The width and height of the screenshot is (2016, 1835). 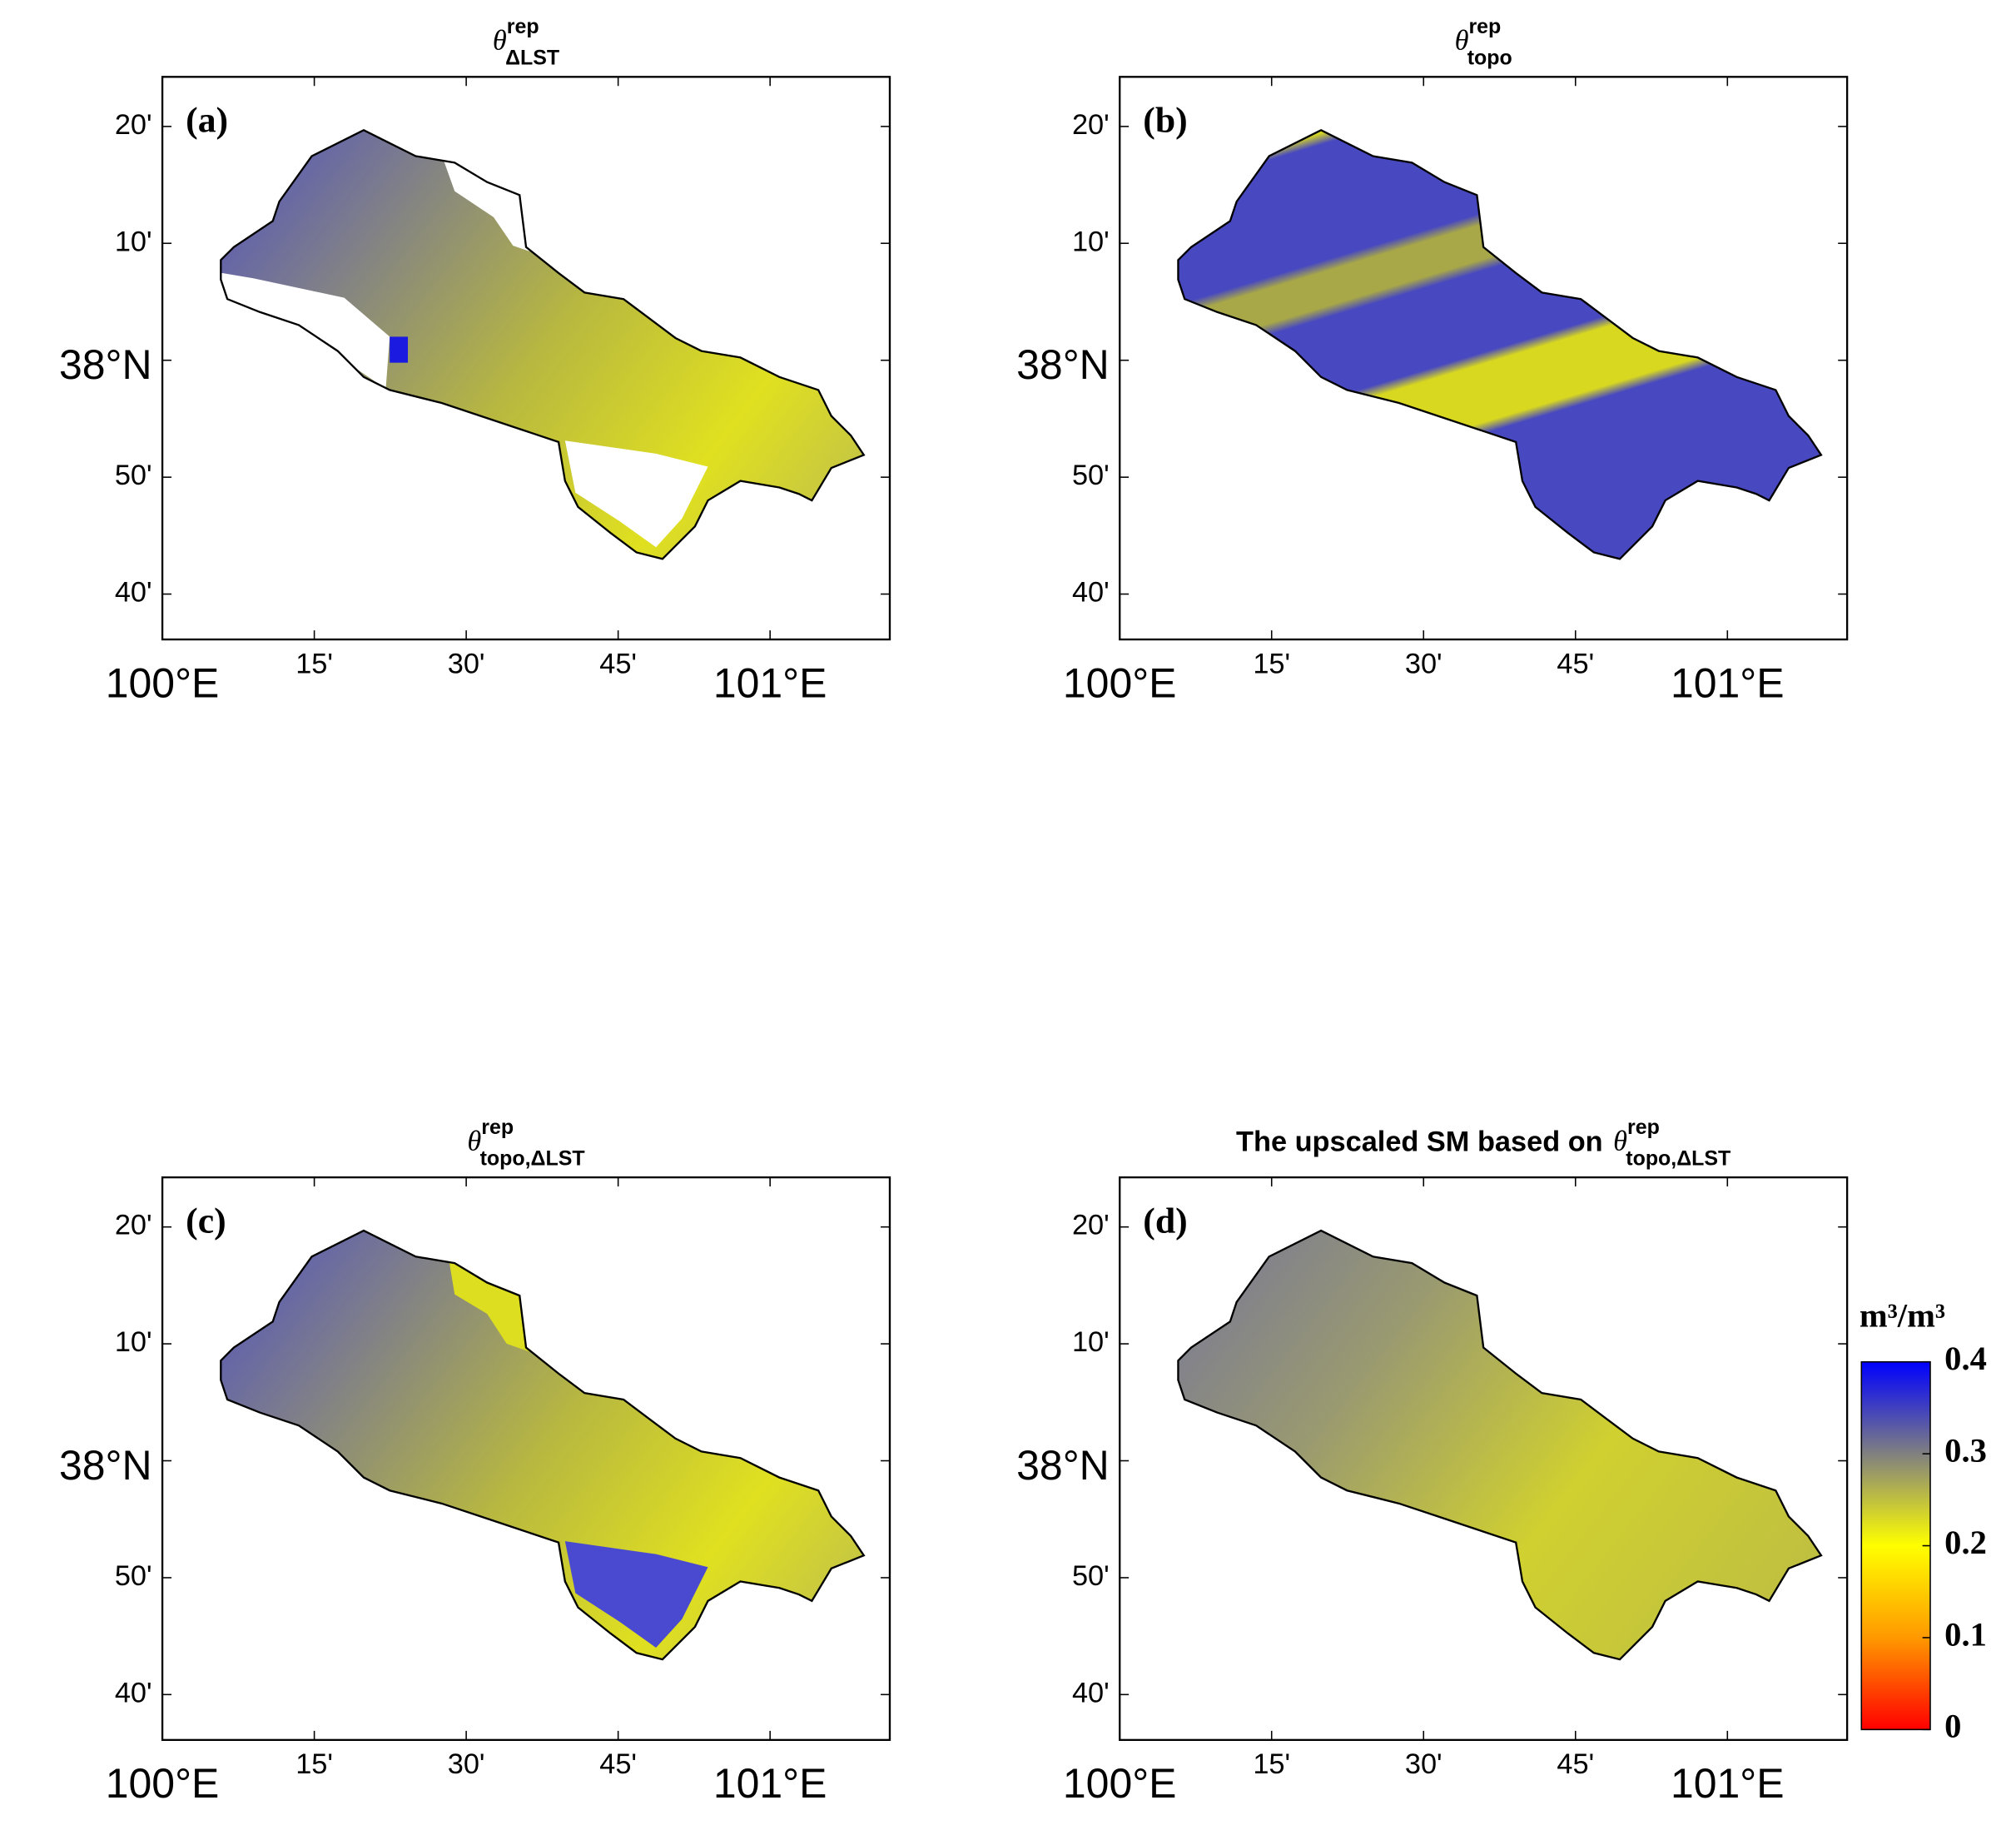 What do you see at coordinates (1965, 1634) in the screenshot?
I see `colorbar-tick-label: 0.1` at bounding box center [1965, 1634].